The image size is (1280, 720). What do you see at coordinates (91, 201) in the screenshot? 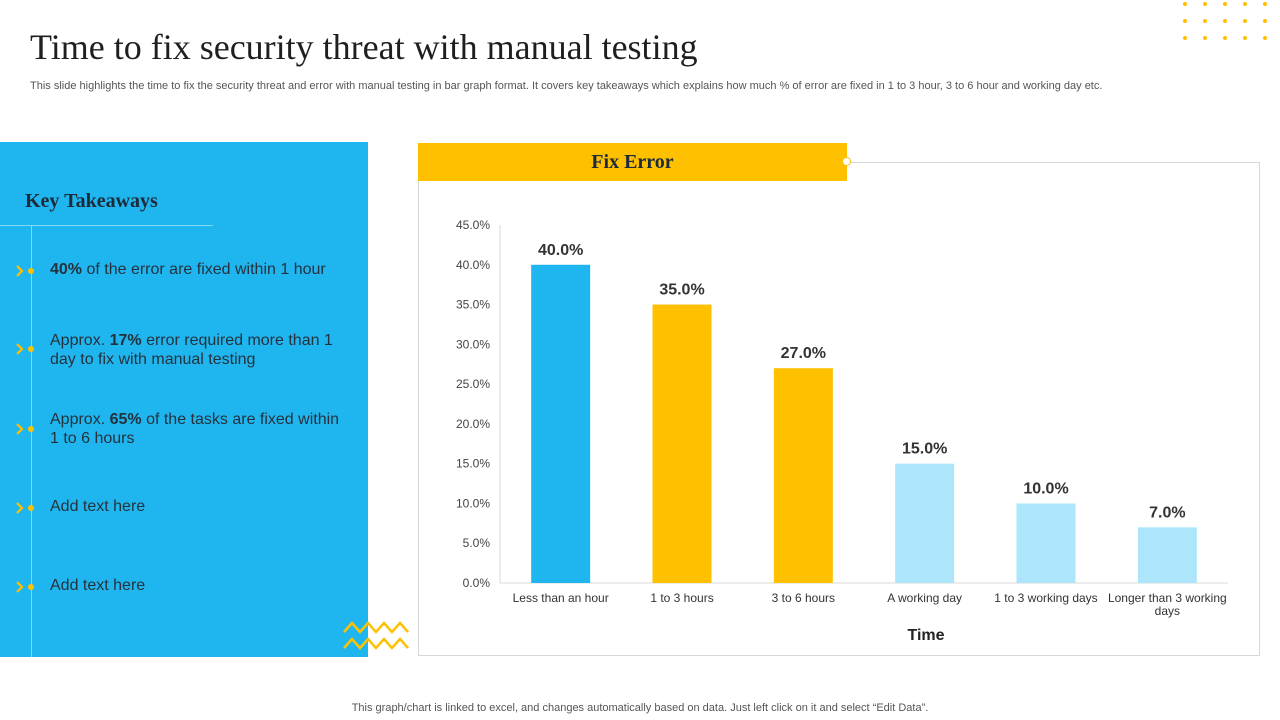
I see `key-takeaways-heading: Key Takeaways` at bounding box center [91, 201].